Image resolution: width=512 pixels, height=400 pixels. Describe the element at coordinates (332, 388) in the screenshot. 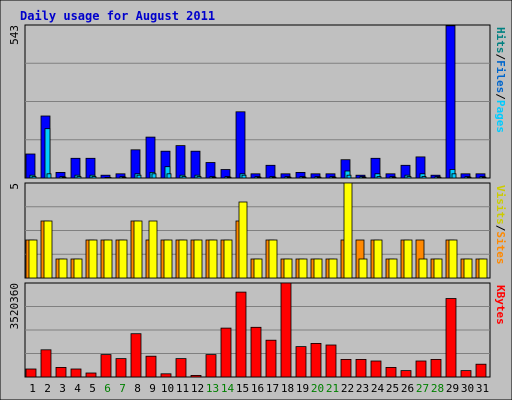

I see `x-tick-label: 21` at that location.